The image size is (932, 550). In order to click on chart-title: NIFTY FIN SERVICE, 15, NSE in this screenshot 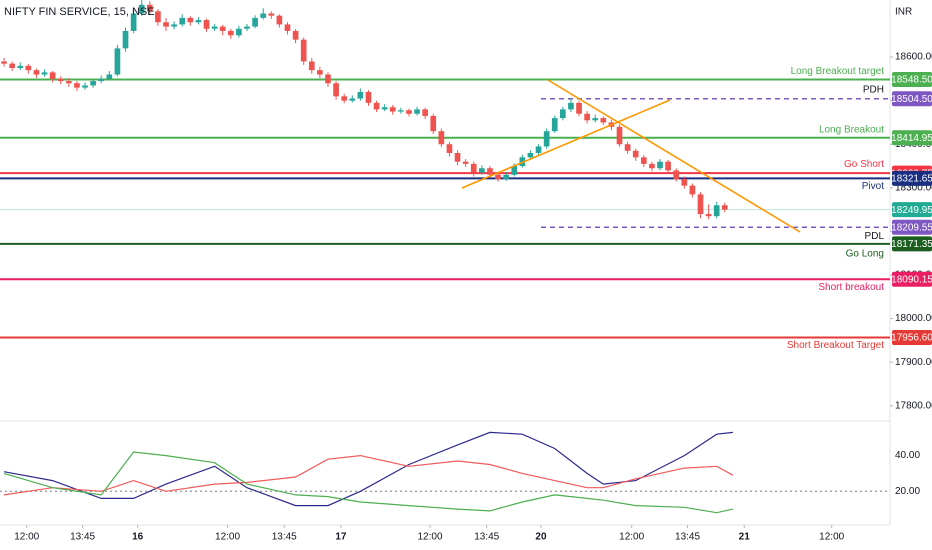, I will do `click(79, 12)`.